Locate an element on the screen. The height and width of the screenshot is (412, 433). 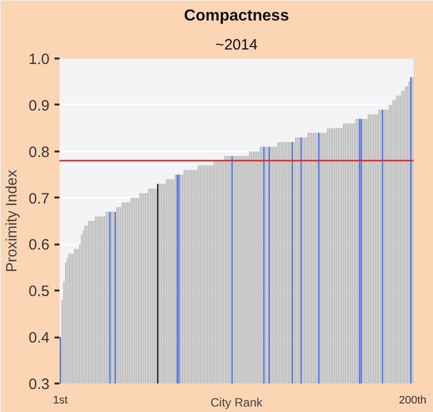
y-tick-label: 0.8 is located at coordinates (39, 152).